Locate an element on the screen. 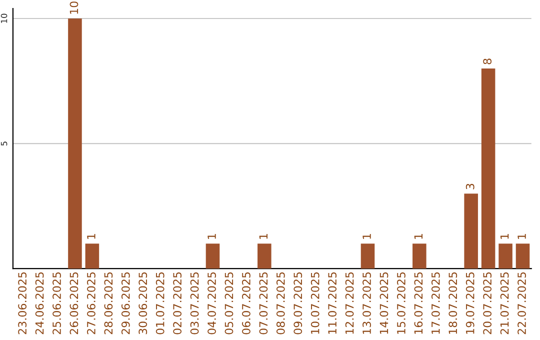 The width and height of the screenshot is (540, 340). x-tick-label: 11.07.2025 is located at coordinates (332, 303).